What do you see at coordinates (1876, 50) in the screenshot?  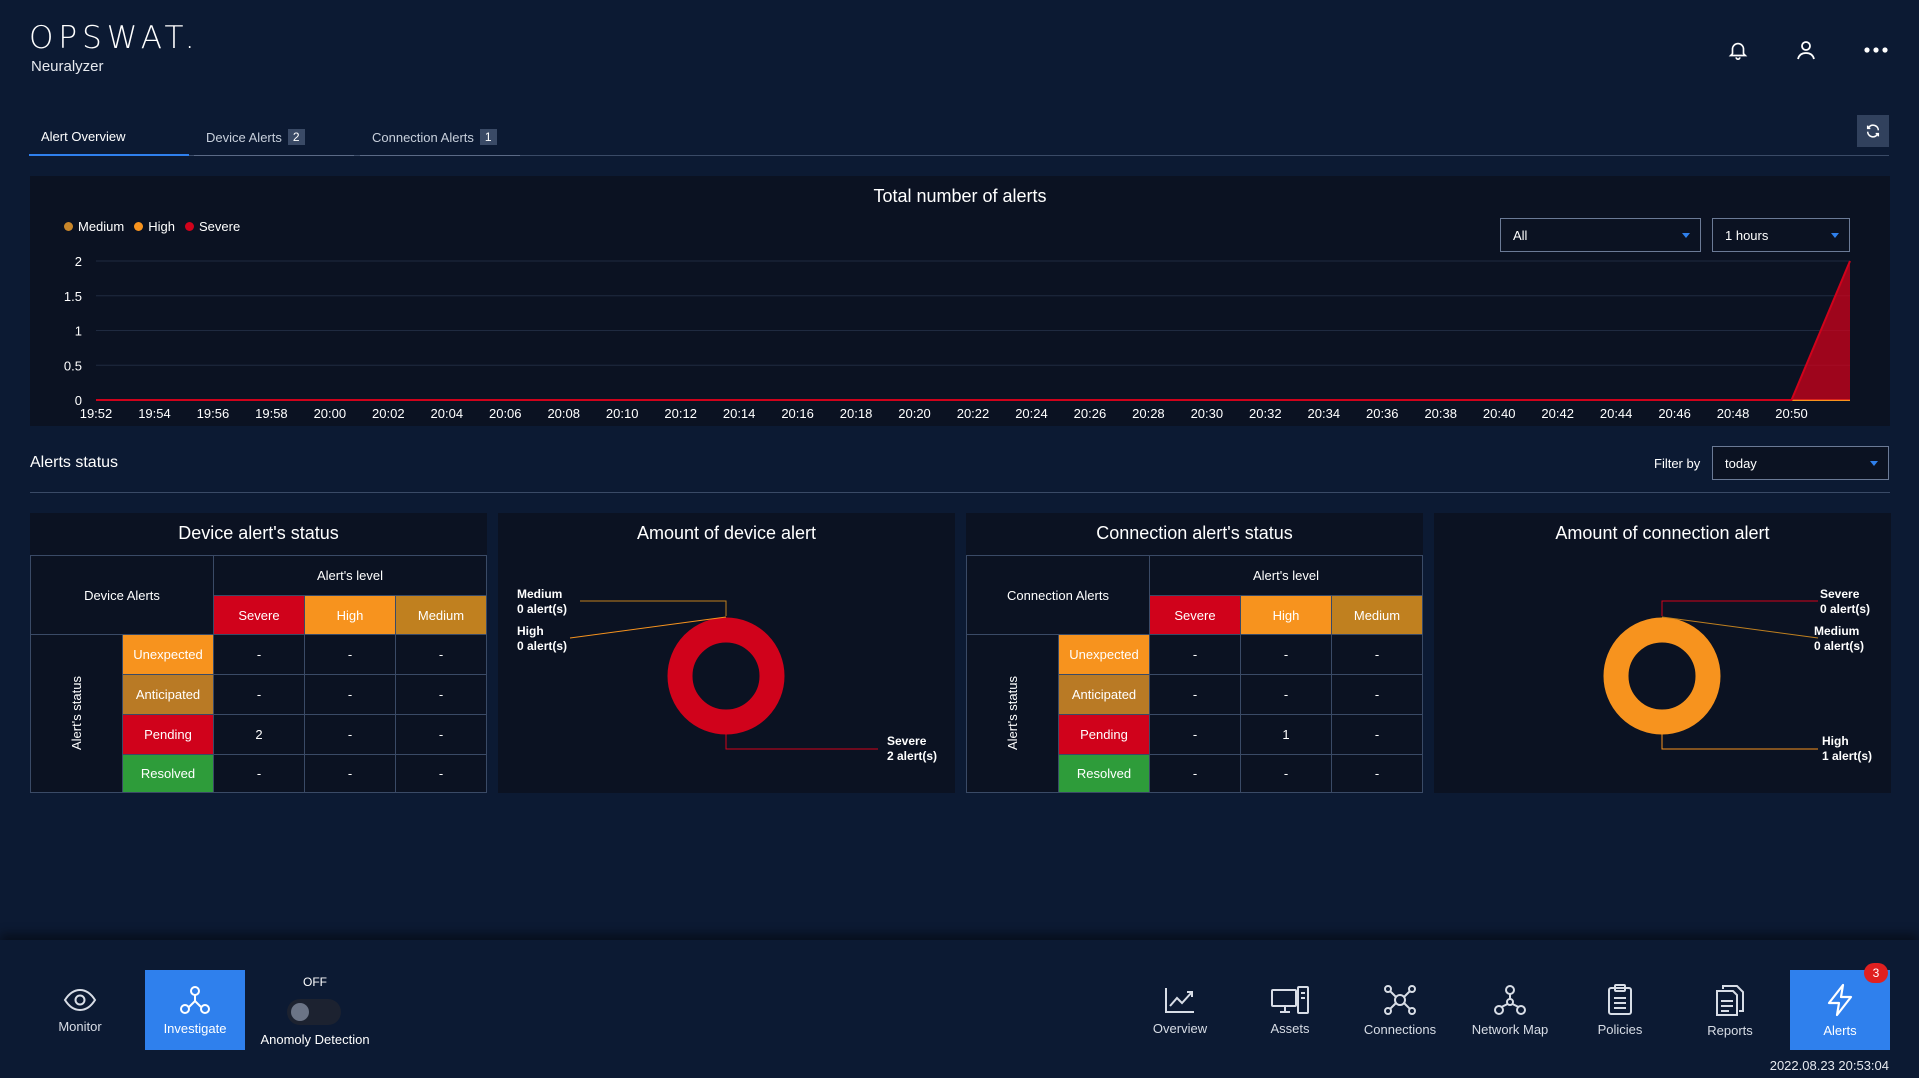 I see `more-icon` at bounding box center [1876, 50].